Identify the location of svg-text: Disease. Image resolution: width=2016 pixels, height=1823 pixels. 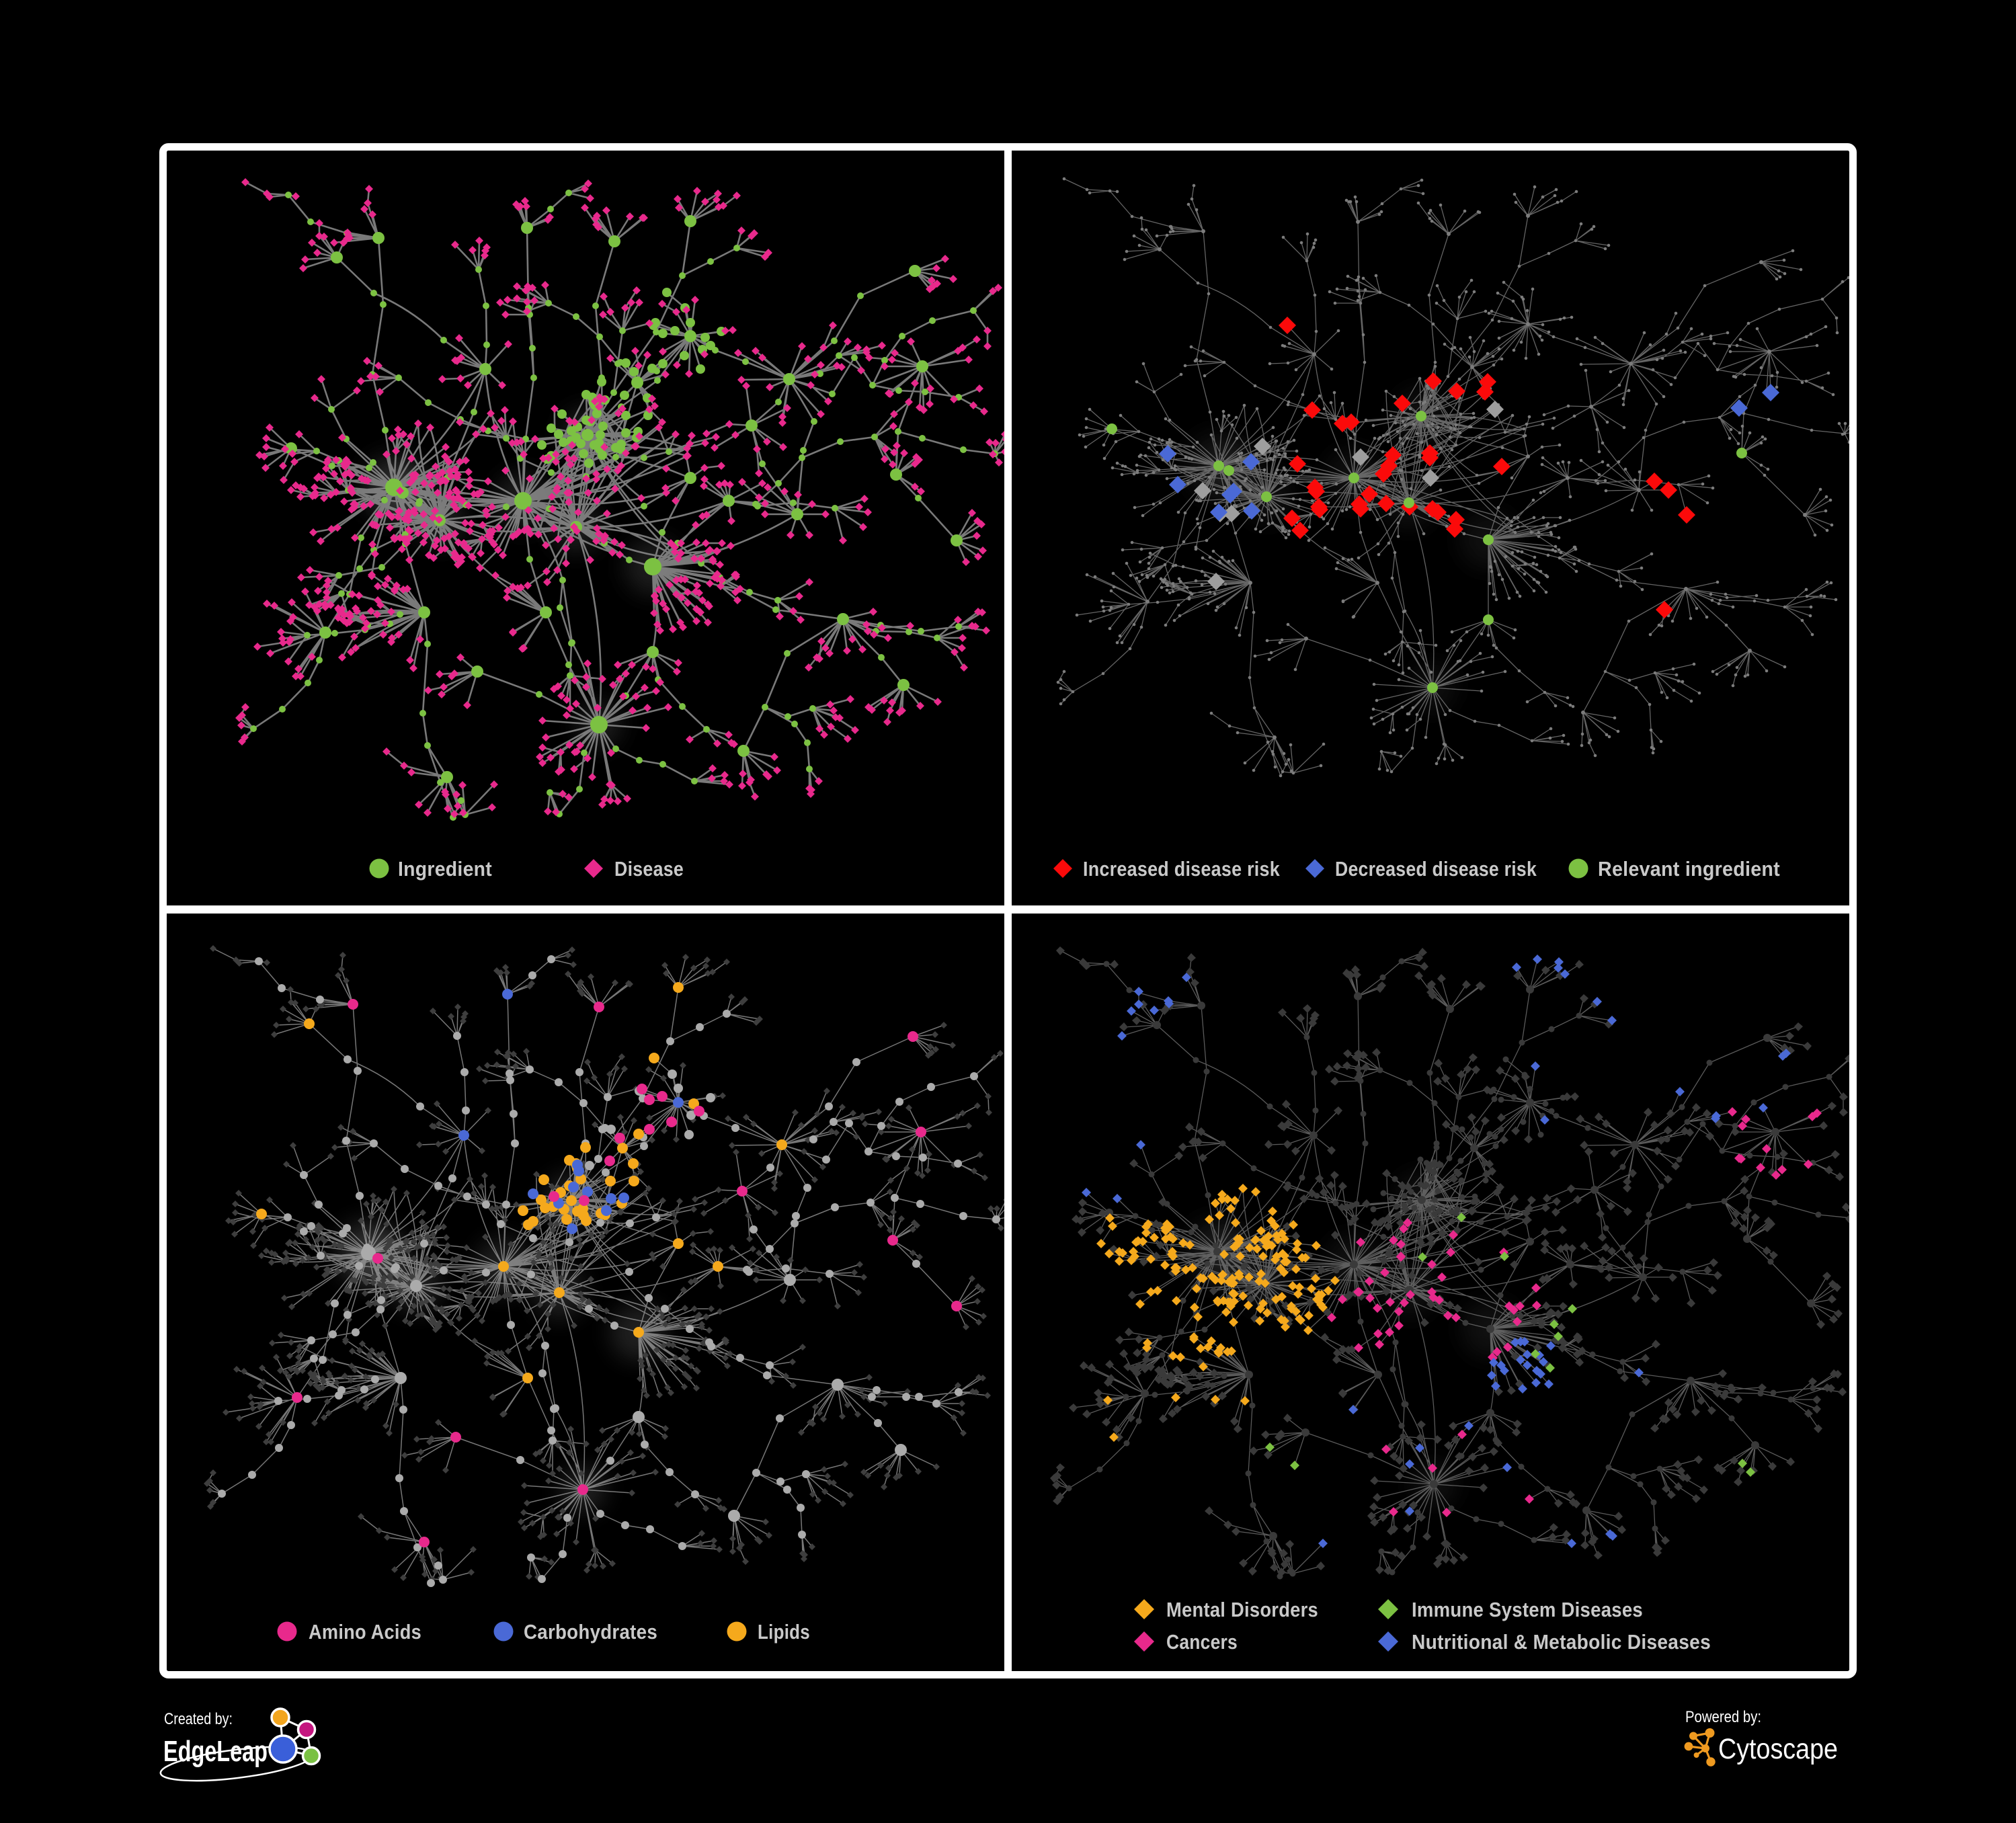
(649, 869).